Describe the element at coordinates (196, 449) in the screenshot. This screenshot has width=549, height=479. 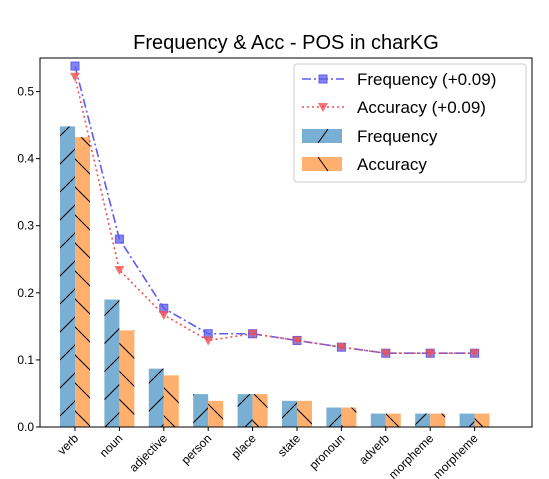
I see `x-tick-label-person: person` at that location.